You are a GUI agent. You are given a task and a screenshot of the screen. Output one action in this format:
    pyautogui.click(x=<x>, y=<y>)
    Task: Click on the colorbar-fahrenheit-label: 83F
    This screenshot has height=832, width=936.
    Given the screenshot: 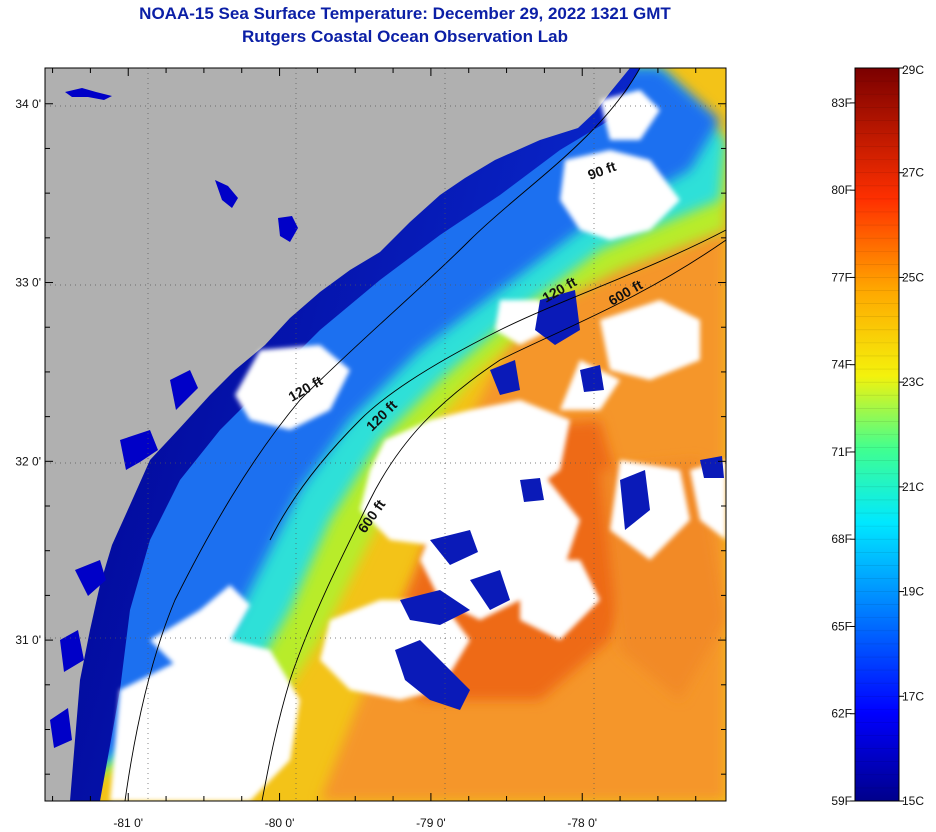 What is the action you would take?
    pyautogui.click(x=841, y=103)
    